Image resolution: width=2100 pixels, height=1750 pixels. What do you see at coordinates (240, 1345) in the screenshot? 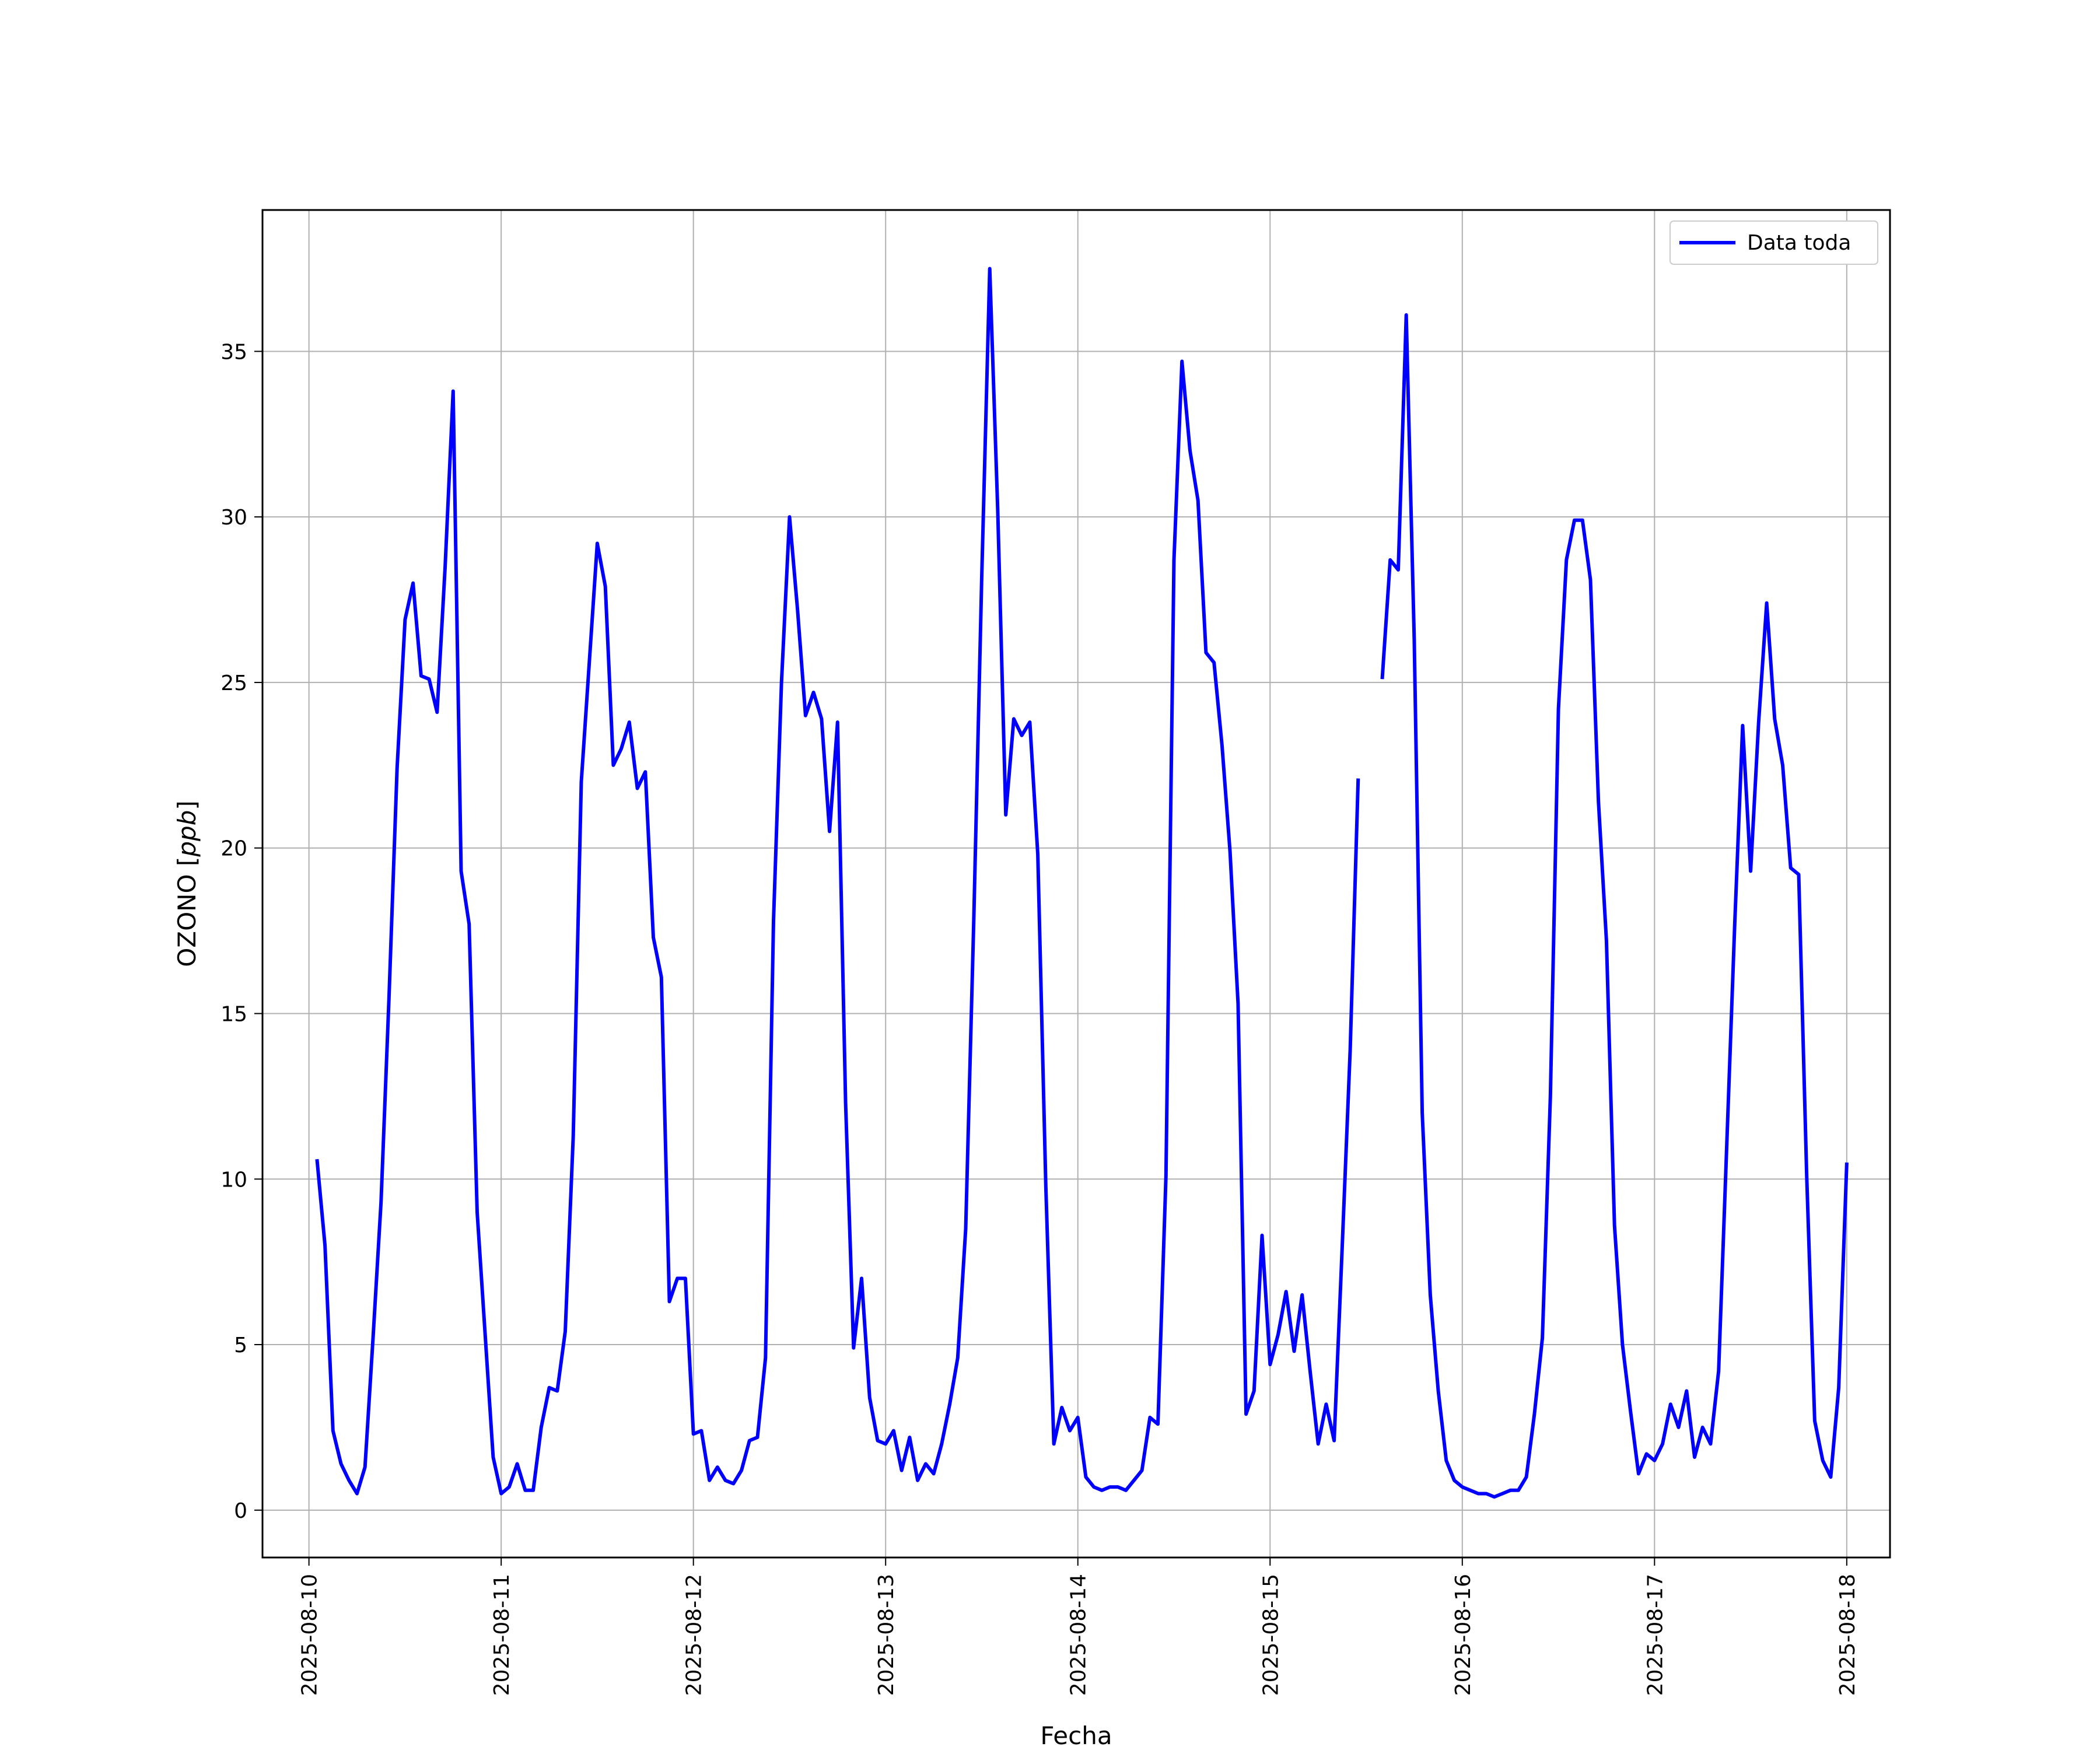
I see `y-tick-label: 5` at bounding box center [240, 1345].